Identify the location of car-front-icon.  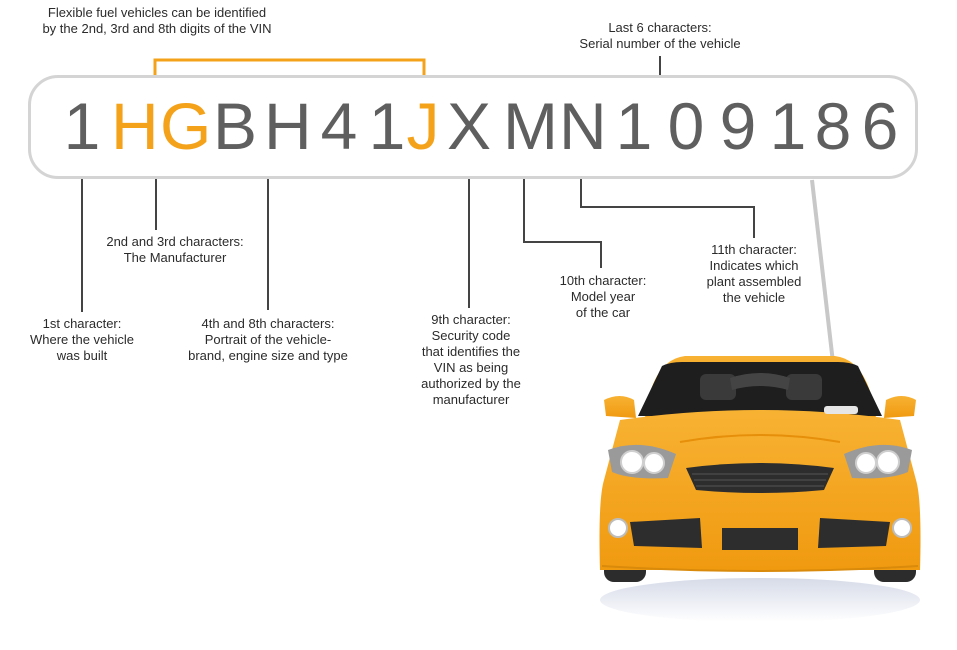
(760, 489).